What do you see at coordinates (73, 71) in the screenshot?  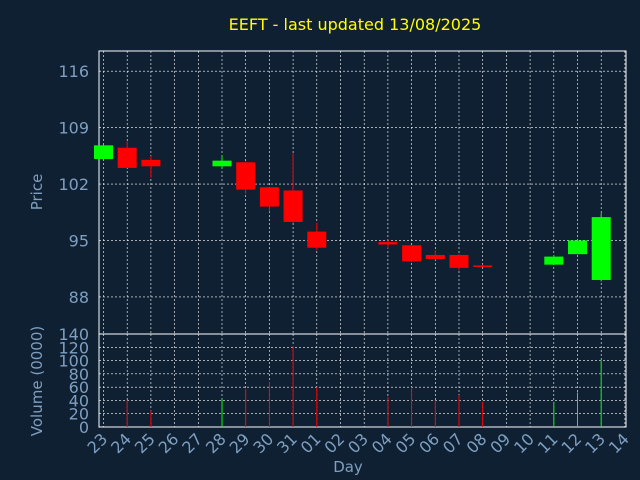 I see `price-tick-label: 116` at bounding box center [73, 71].